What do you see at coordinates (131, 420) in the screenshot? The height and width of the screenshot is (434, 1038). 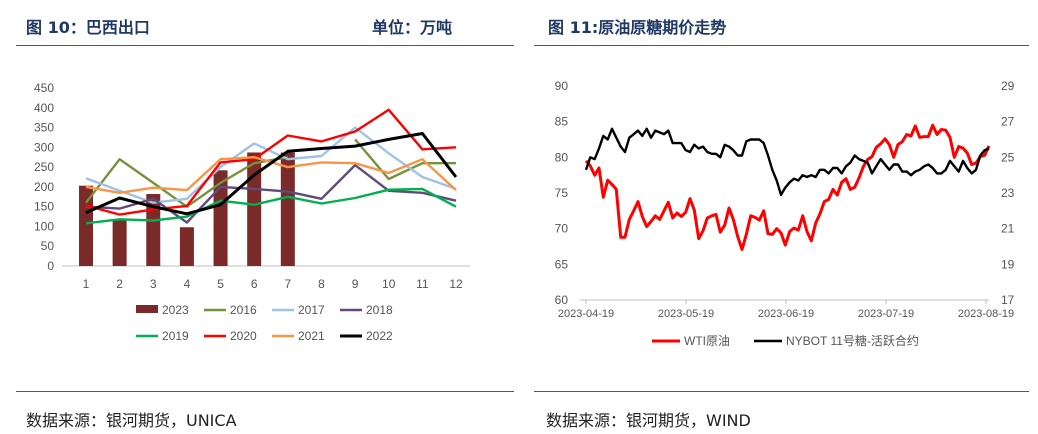 I see `left-source-note: 数据来源：银河期货，UNICA` at bounding box center [131, 420].